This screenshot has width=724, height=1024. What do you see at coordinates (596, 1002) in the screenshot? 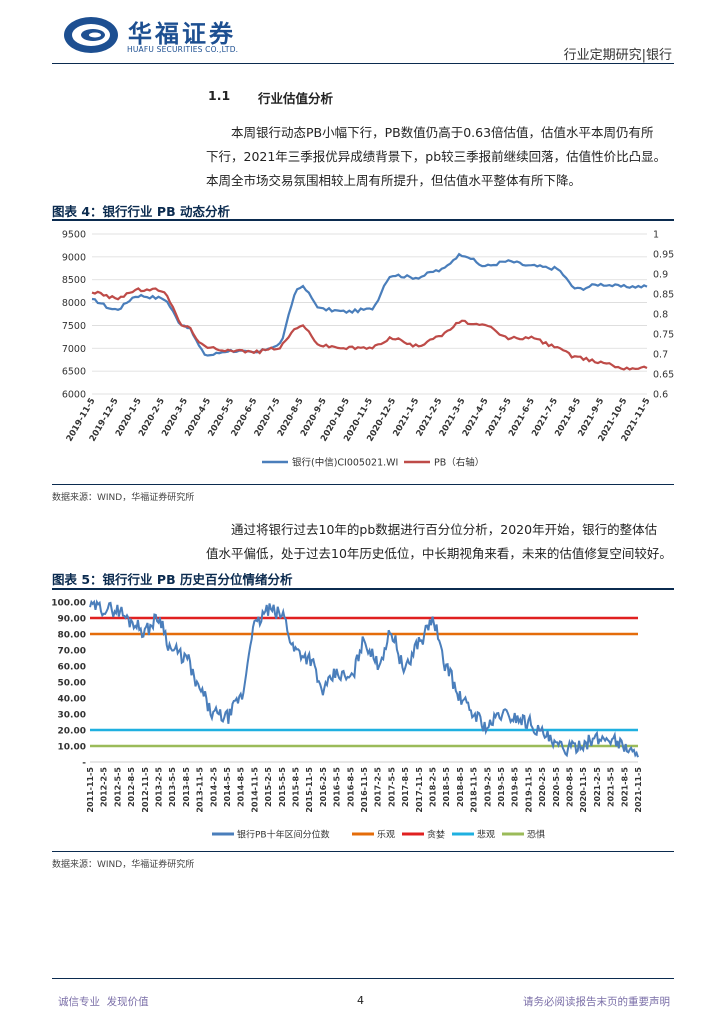
I see `footer-disclaimer: 请务必阅读报告末页的重要声明` at bounding box center [596, 1002].